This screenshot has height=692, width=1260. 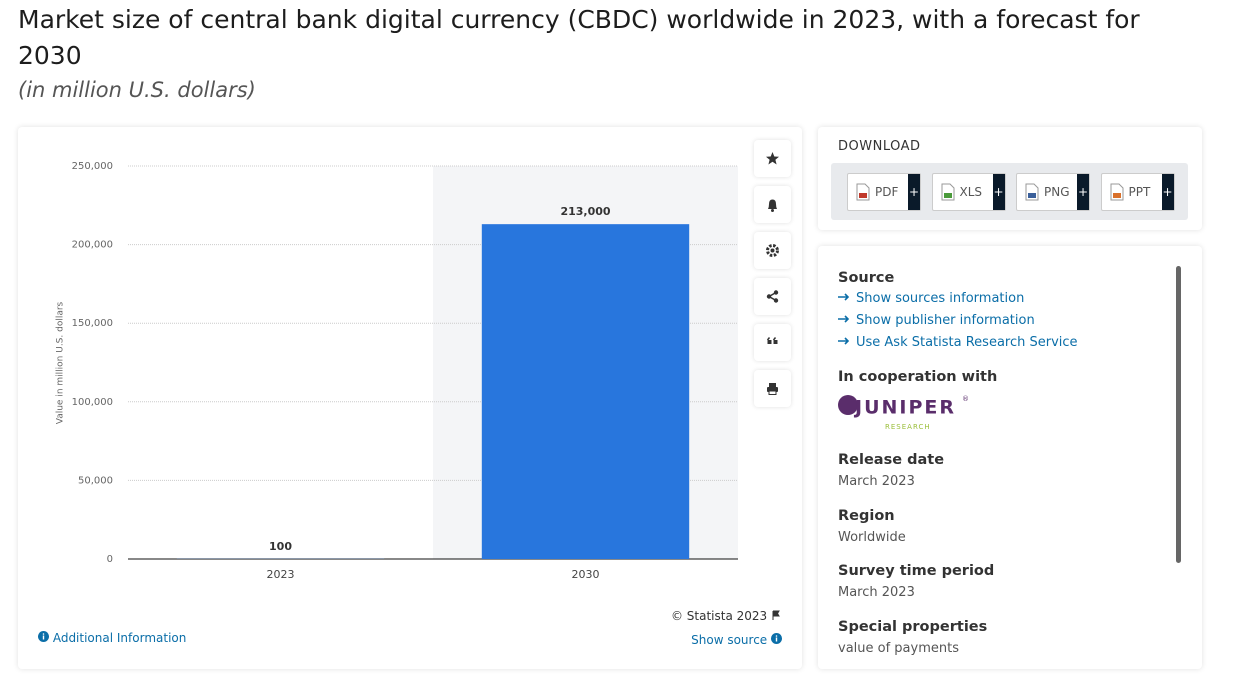 I want to click on source-link: Show publisher information, so click(x=936, y=320).